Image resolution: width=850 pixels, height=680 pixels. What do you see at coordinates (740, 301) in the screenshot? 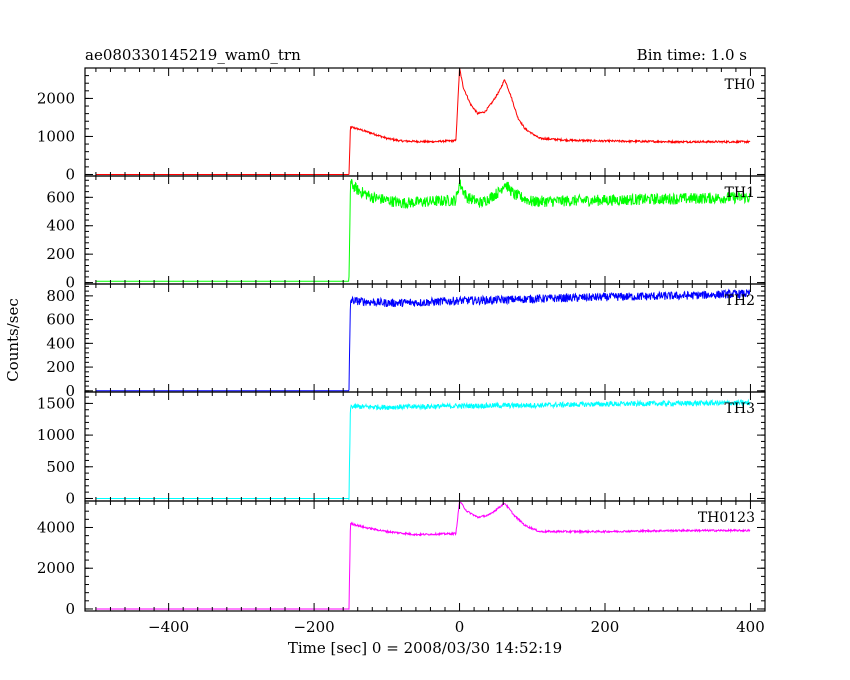
I see `panel-label-th2: TH2` at bounding box center [740, 301].